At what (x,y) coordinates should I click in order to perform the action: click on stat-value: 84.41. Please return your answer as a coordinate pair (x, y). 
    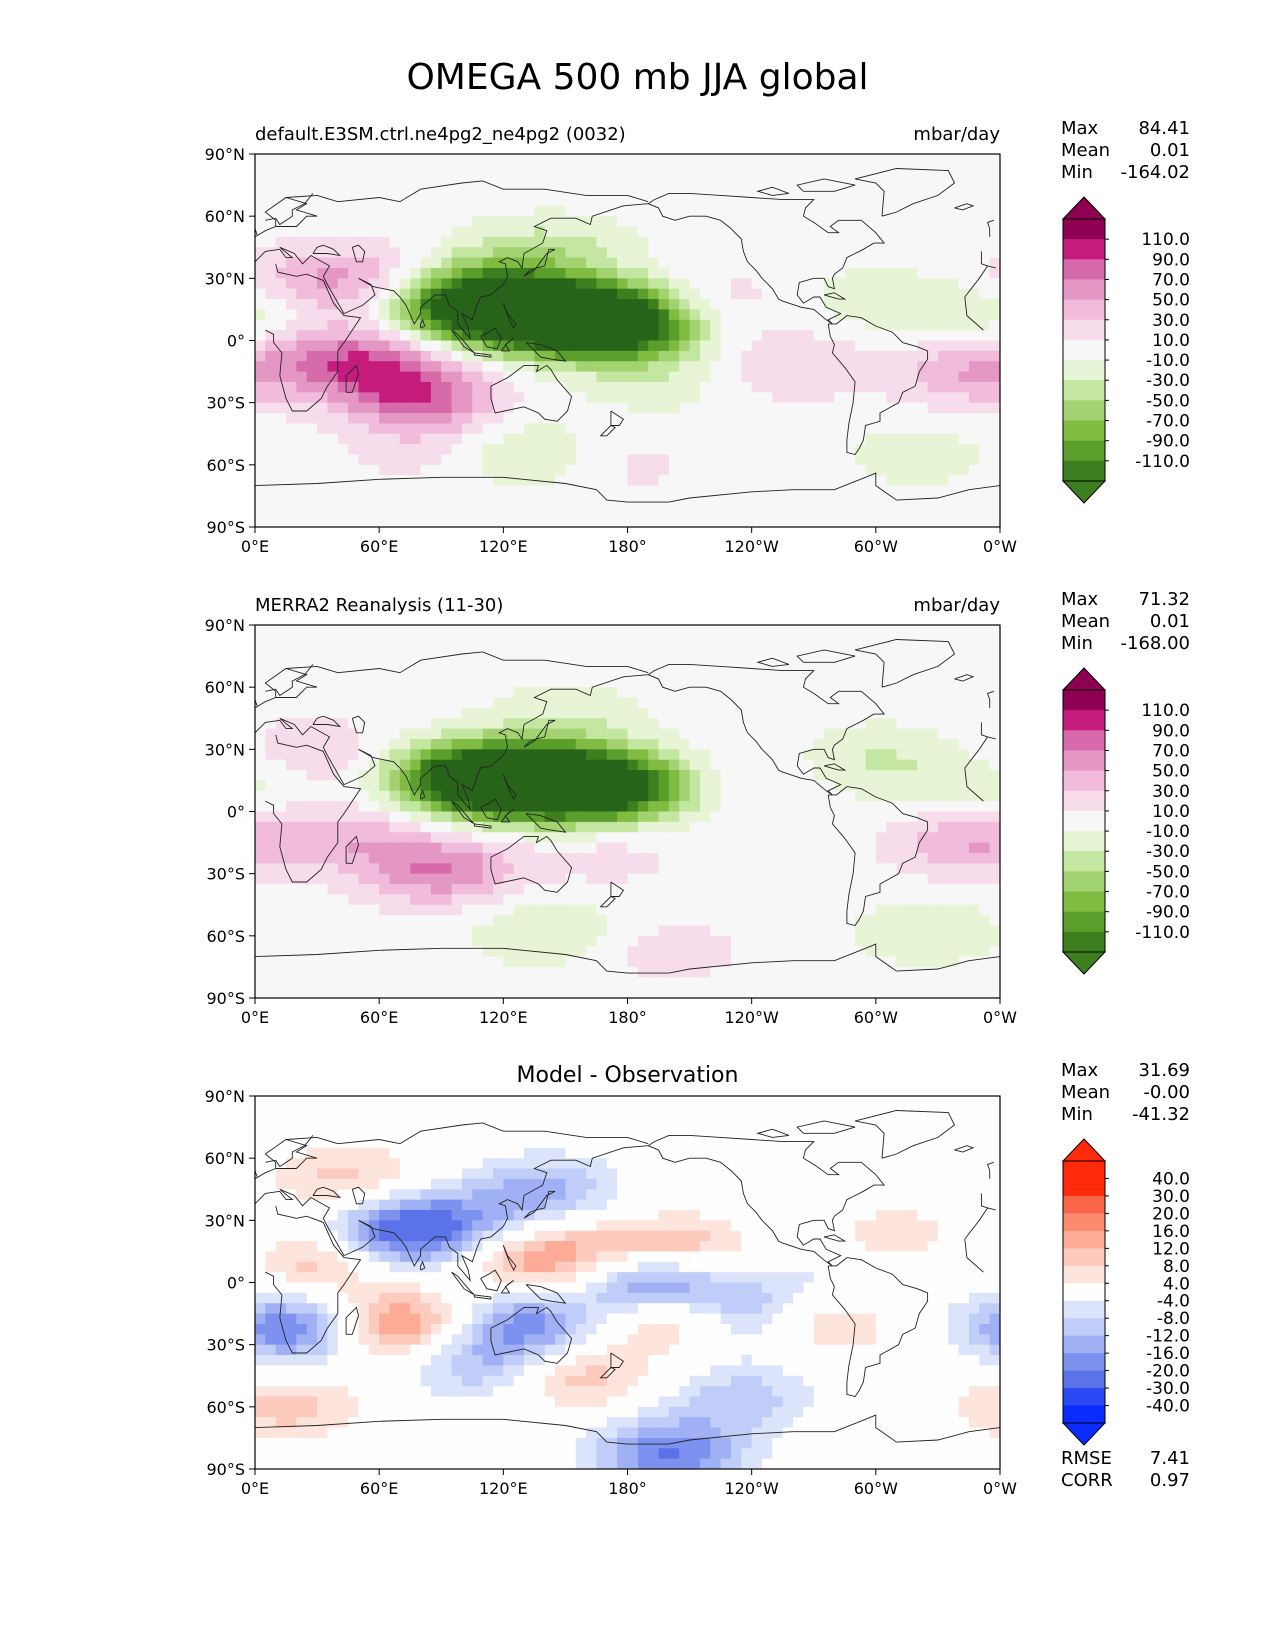
    Looking at the image, I should click on (1164, 128).